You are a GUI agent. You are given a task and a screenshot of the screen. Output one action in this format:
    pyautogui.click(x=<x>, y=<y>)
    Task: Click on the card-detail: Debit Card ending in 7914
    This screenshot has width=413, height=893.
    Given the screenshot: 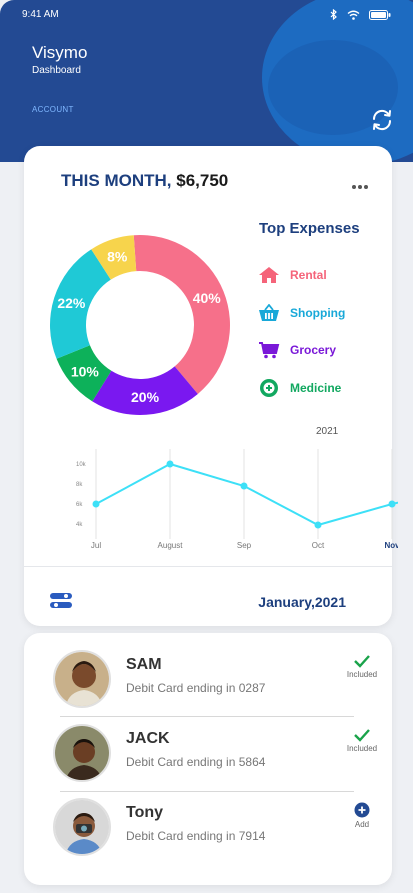 What is the action you would take?
    pyautogui.click(x=196, y=836)
    